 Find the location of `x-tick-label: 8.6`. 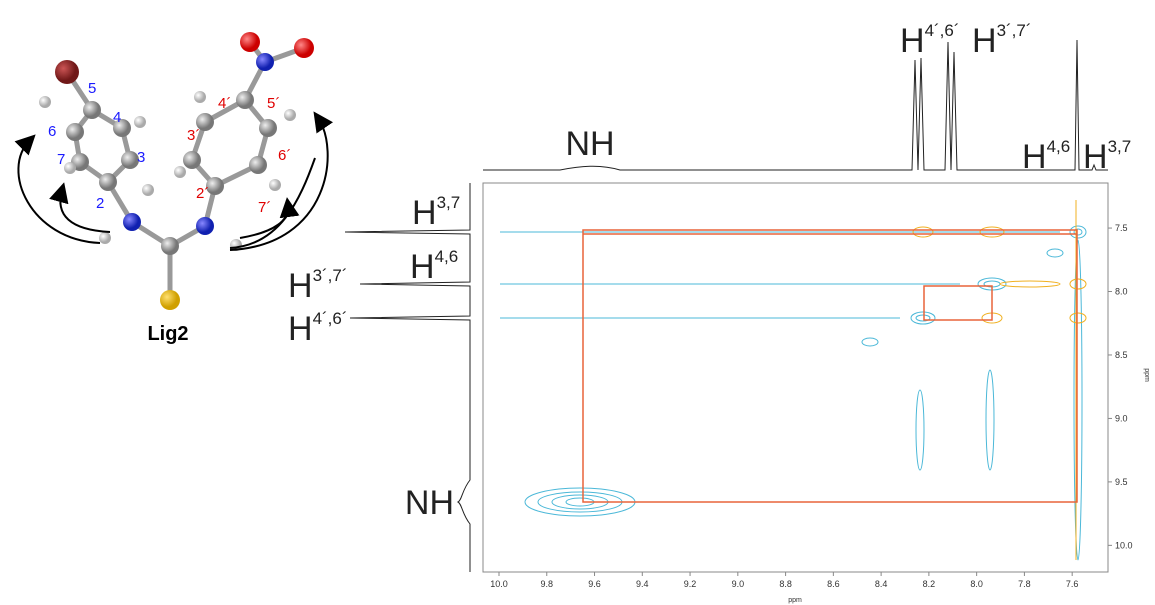

x-tick-label: 8.6 is located at coordinates (833, 584).